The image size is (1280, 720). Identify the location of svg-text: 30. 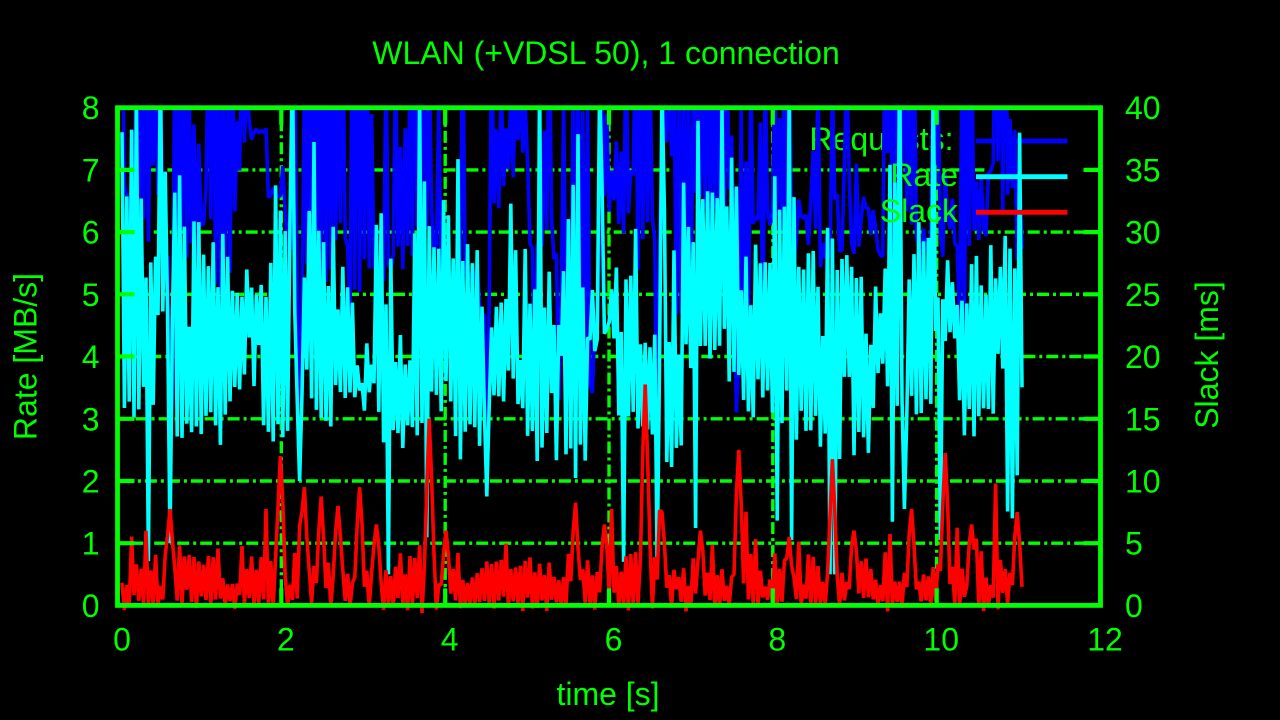
(1143, 233).